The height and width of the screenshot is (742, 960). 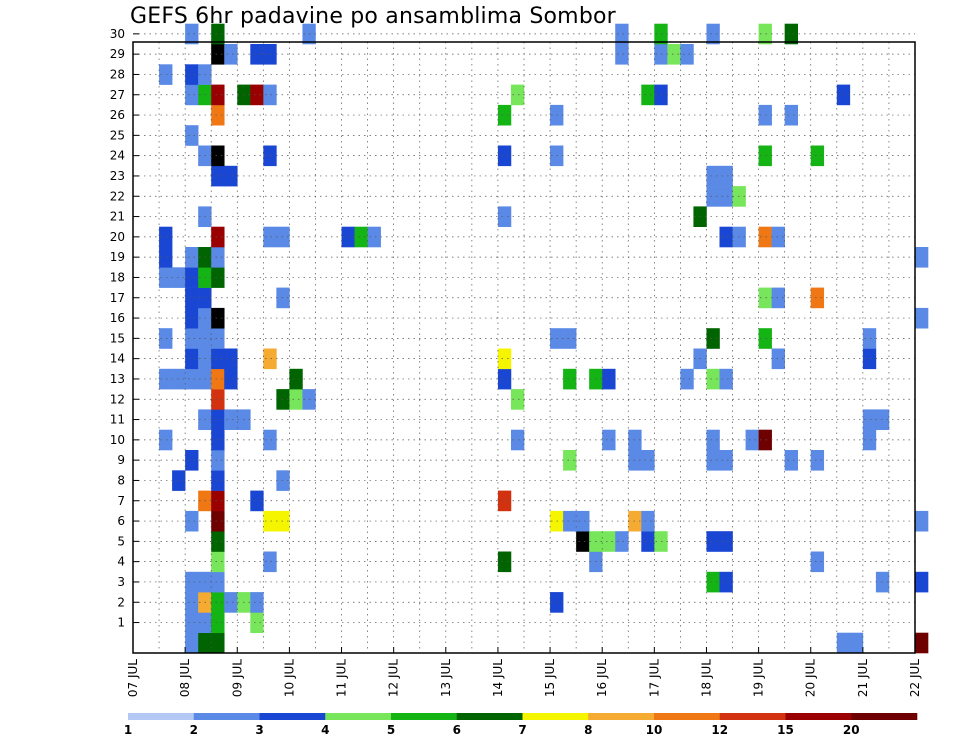 I want to click on y-tick-label: 28, so click(x=117, y=74).